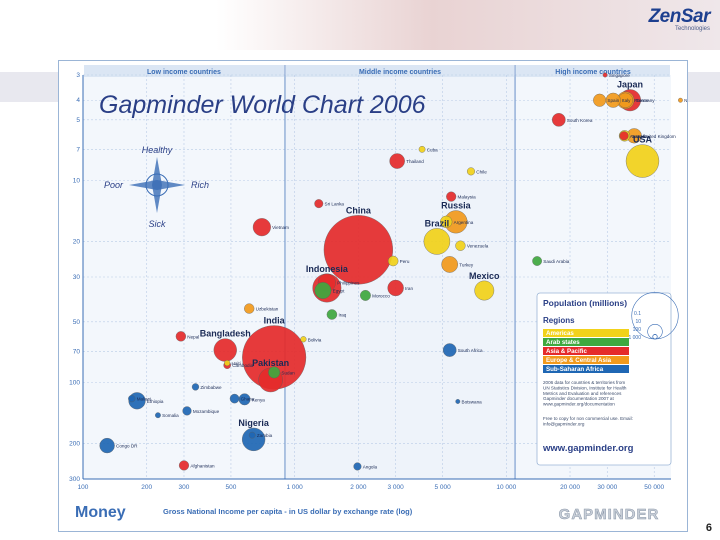 This screenshot has width=720, height=540. Describe the element at coordinates (506, 487) in the screenshot. I see `x-tick-label: 10 000` at that location.